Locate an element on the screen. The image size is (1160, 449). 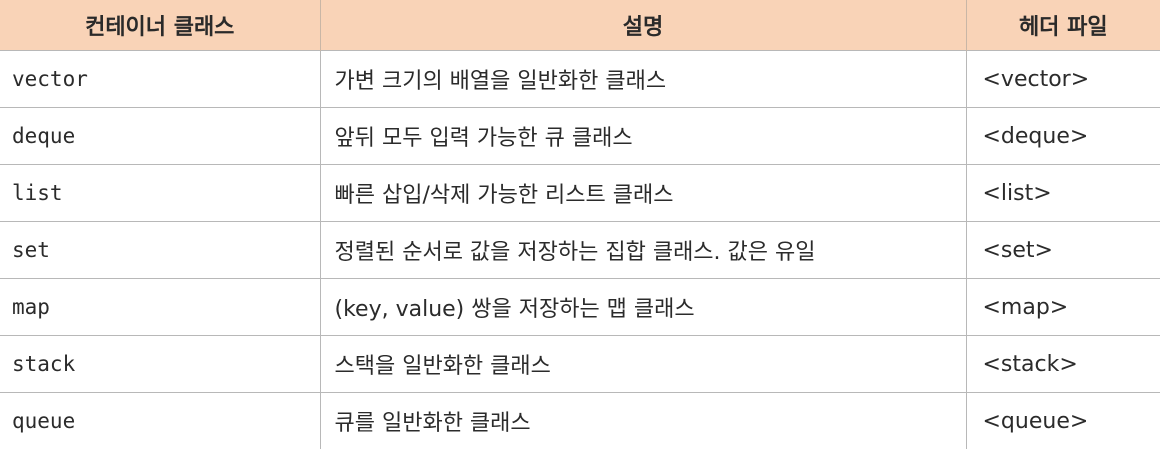
column-header-header-file: 헤더 파일 is located at coordinates (1063, 25).